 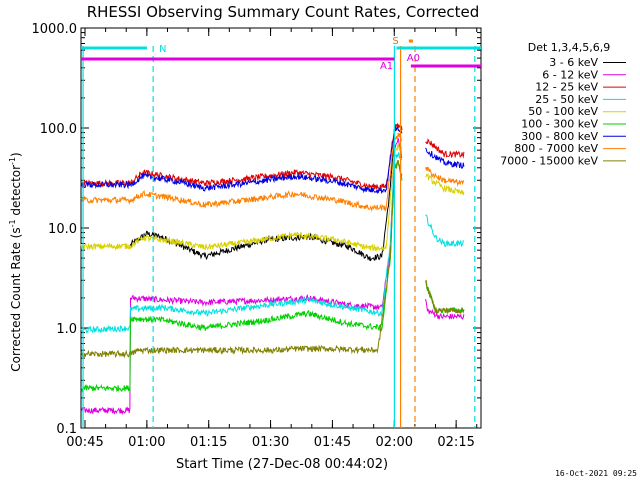 What do you see at coordinates (596, 473) in the screenshot?
I see `footer-date: 16-Oct-2021 09:25` at bounding box center [596, 473].